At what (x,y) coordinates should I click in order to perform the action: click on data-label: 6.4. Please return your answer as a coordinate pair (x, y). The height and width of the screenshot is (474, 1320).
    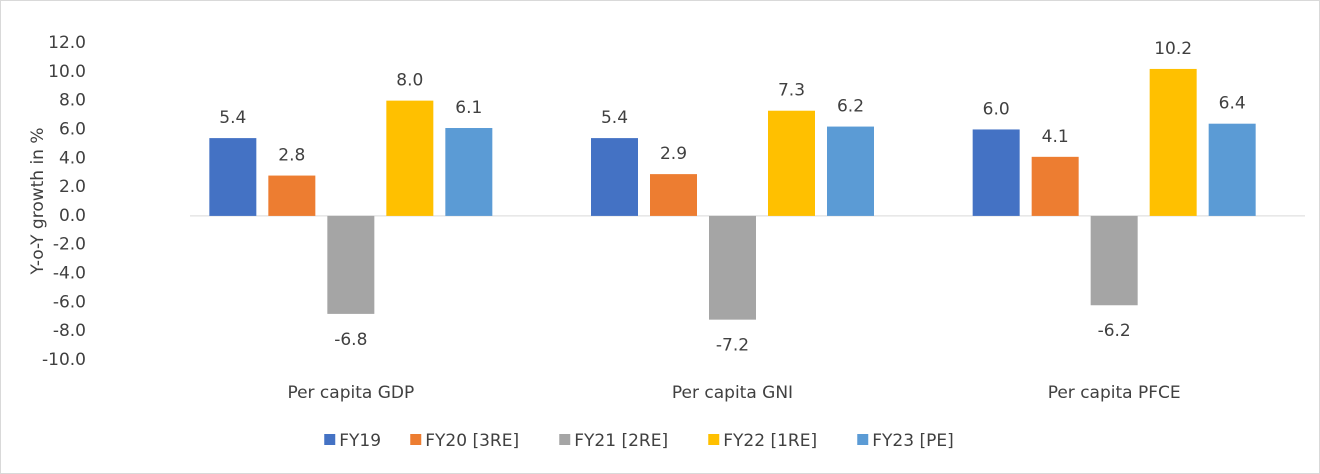
    Looking at the image, I should click on (1232, 104).